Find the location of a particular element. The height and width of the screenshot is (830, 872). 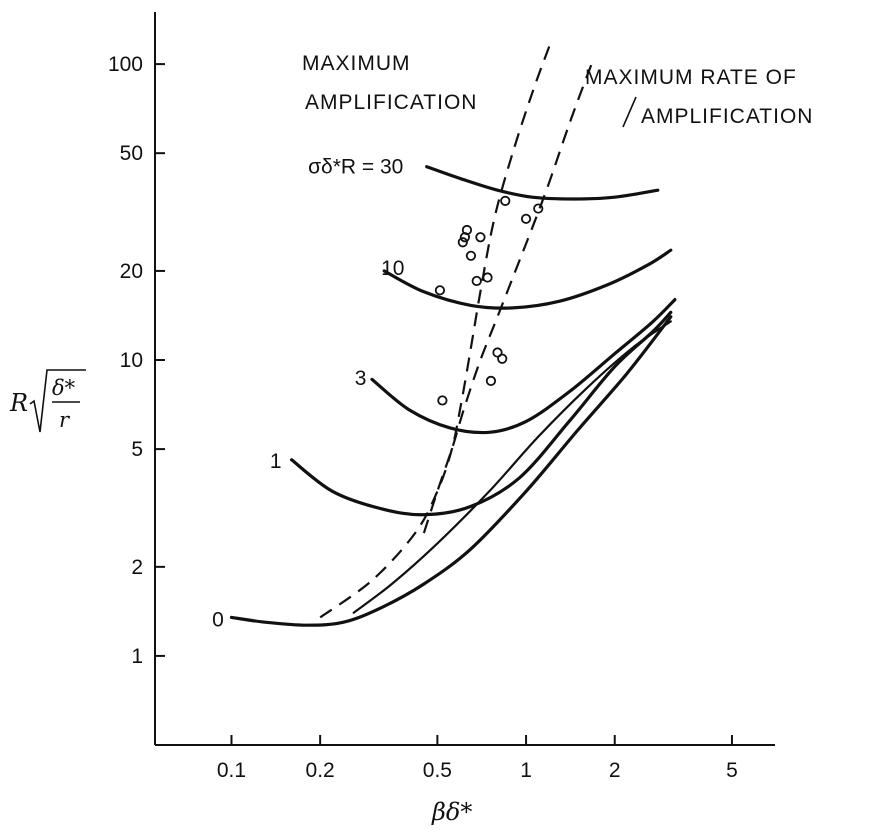

x-tick-label: 0.5 is located at coordinates (437, 770).